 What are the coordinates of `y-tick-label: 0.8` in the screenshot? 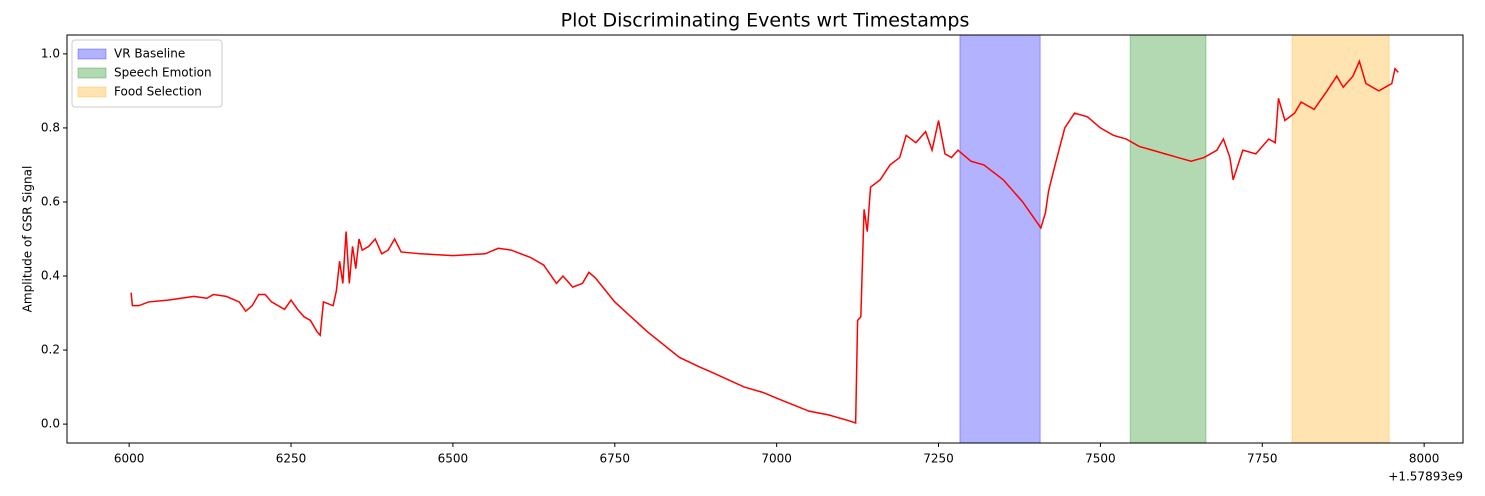 It's located at (50, 127).